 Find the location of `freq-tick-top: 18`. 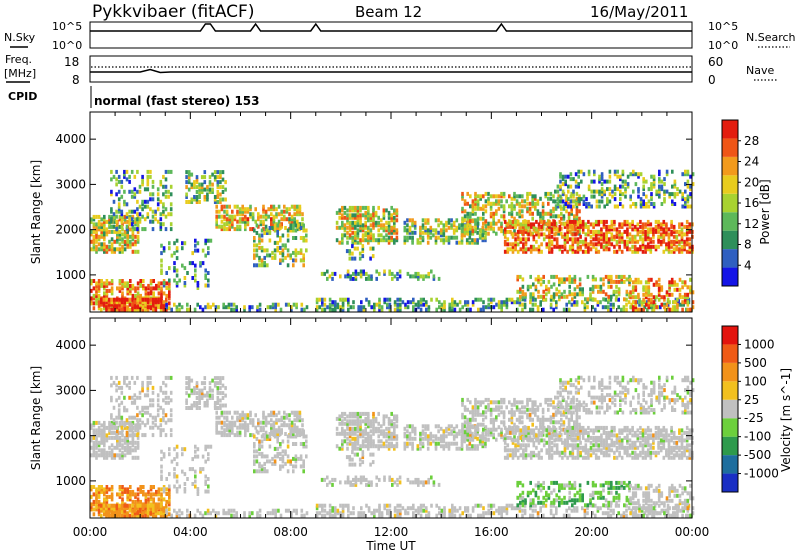

freq-tick-top: 18 is located at coordinates (71, 62).